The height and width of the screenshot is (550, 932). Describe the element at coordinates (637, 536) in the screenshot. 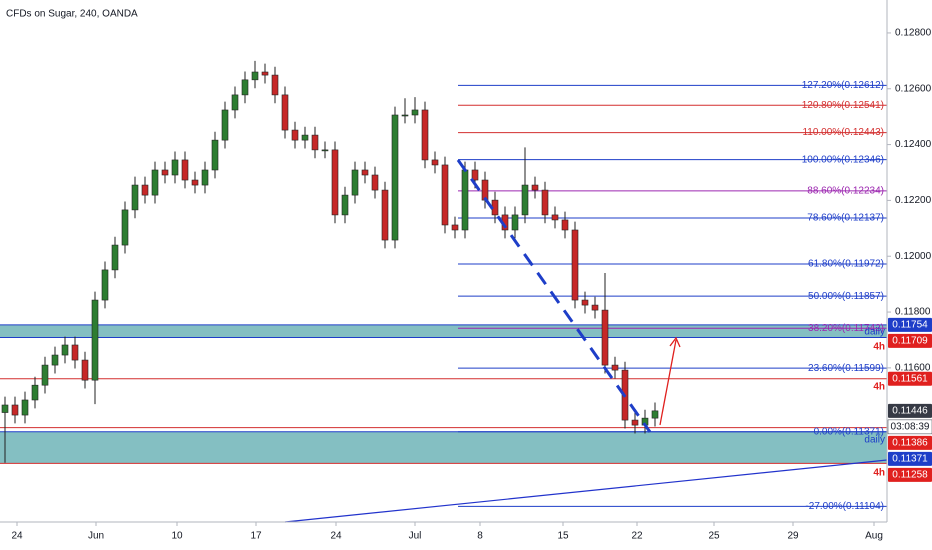

I see `x-tick-label: 22` at that location.